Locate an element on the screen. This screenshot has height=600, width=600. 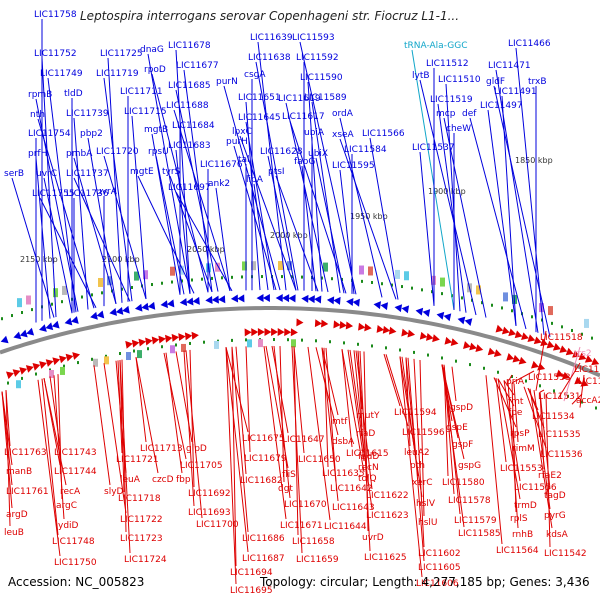
top-gene-label-lic11651: LIC11651 is located at coordinates (259, 98).